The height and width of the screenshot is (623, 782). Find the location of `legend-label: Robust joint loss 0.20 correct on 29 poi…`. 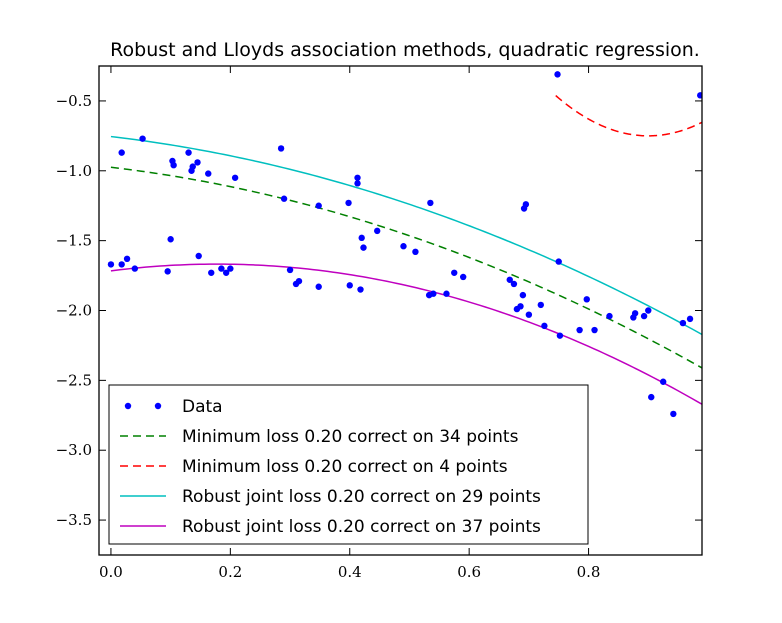

legend-label: Robust joint loss 0.20 correct on 29 poi… is located at coordinates (361, 497).